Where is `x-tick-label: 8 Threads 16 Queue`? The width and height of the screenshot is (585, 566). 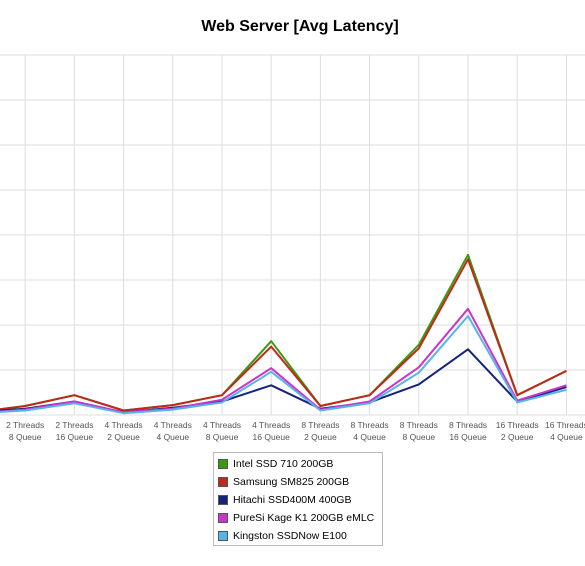
x-tick-label: 8 Threads 16 Queue is located at coordinates (468, 431).